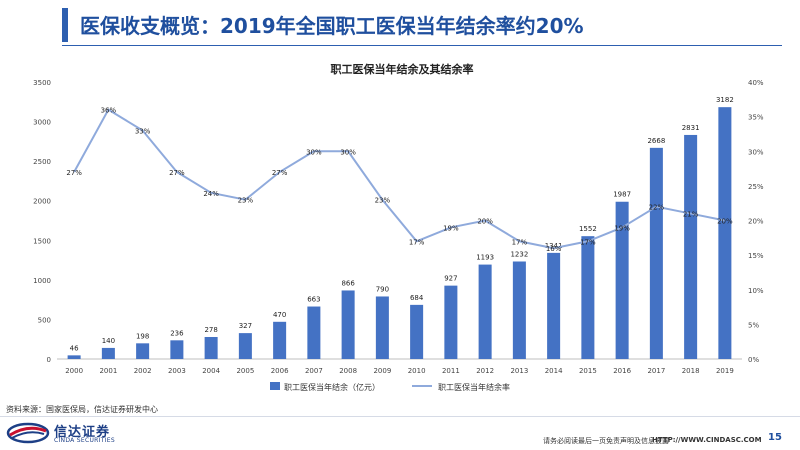 The height and width of the screenshot is (450, 800). I want to click on x-tick-label: 2015, so click(588, 371).